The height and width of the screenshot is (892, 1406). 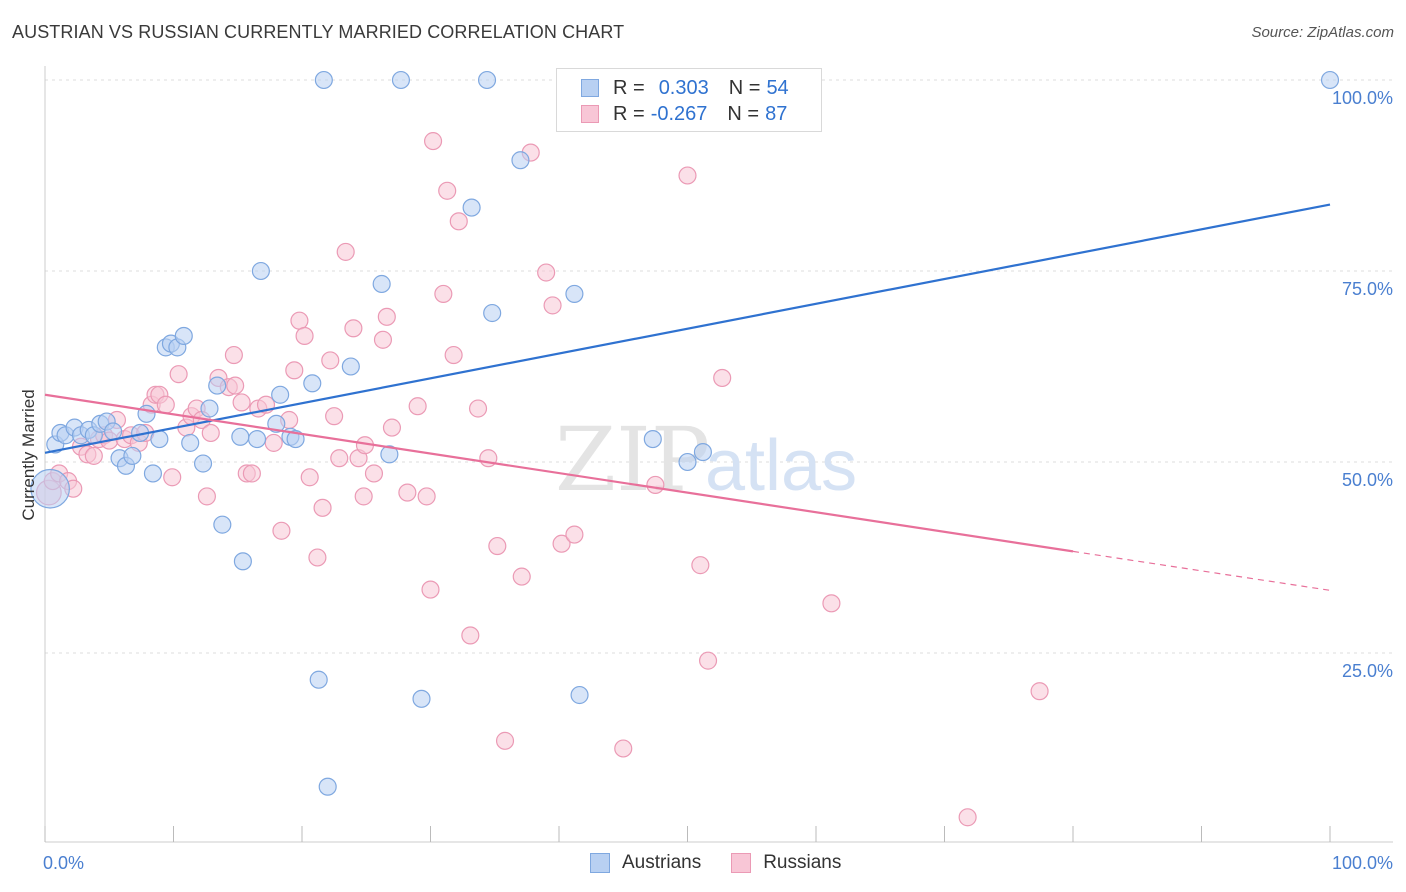 I want to click on russian-r-value: -0.267, so click(x=679, y=113).